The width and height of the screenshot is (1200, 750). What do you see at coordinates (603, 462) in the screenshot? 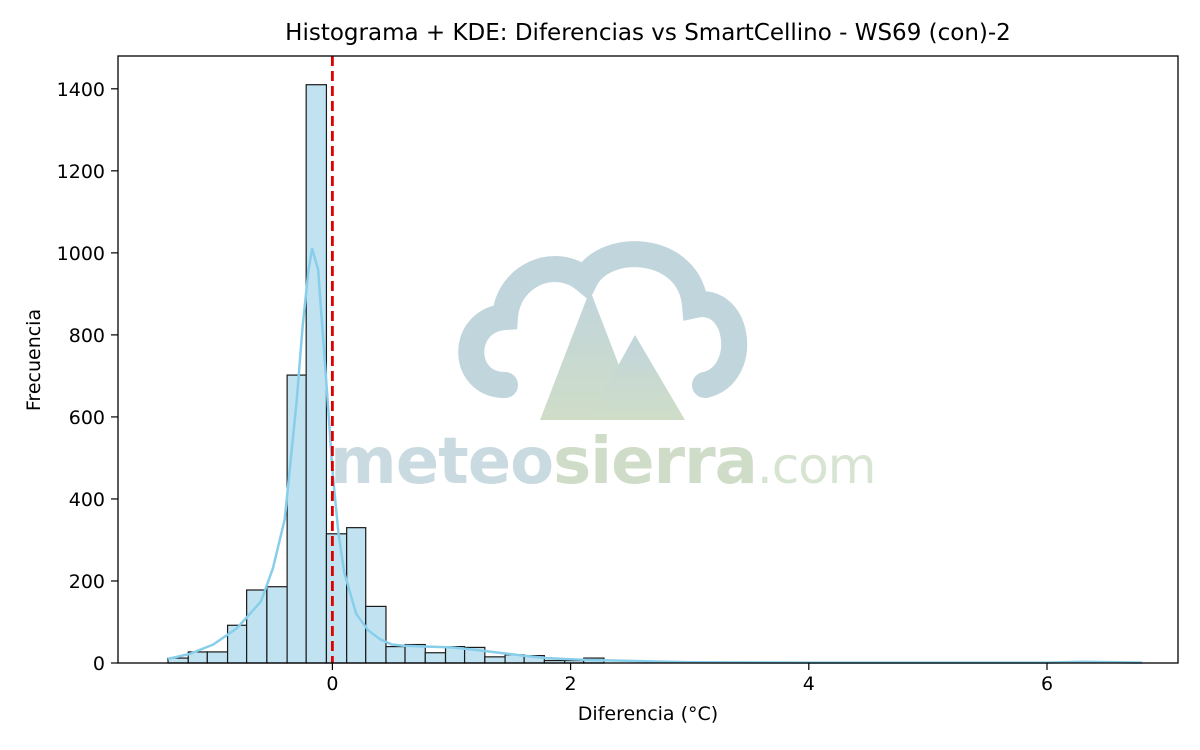
I see `watermark-text: meteosierra.com` at bounding box center [603, 462].